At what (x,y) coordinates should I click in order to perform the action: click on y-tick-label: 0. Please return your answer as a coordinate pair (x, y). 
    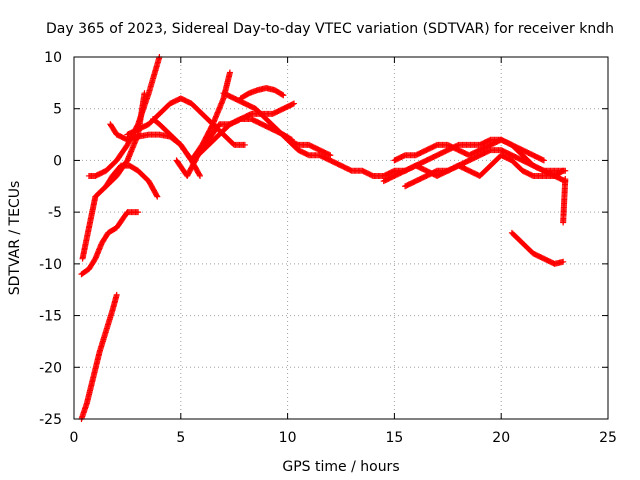
    Looking at the image, I should click on (57, 161).